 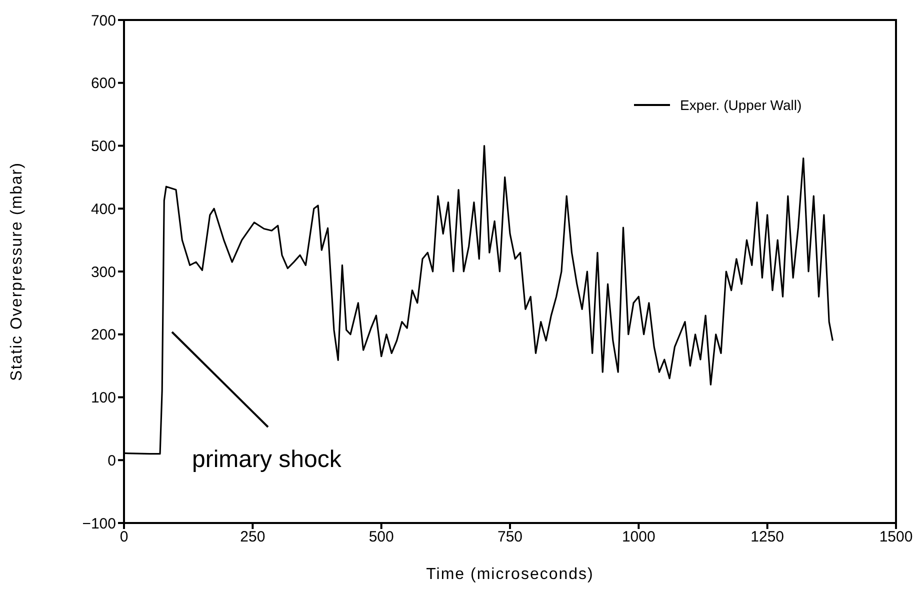 I want to click on y-tick-label: 200, so click(x=103, y=335).